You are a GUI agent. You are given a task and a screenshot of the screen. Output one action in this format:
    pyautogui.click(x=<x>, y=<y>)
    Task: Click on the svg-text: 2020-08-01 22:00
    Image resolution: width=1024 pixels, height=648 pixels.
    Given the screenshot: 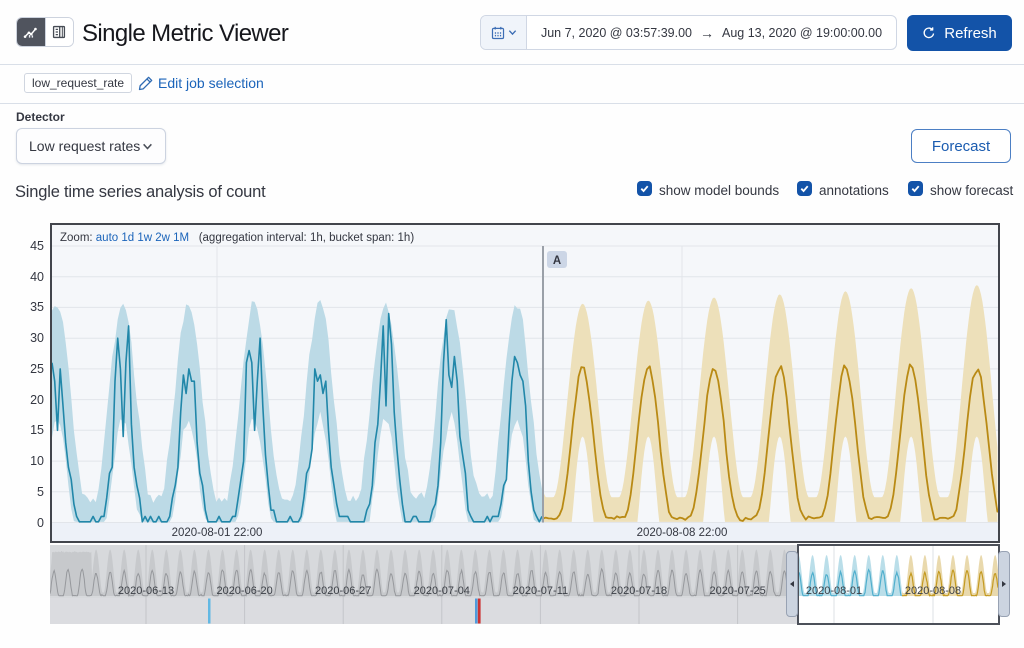 What is the action you would take?
    pyautogui.click(x=217, y=533)
    